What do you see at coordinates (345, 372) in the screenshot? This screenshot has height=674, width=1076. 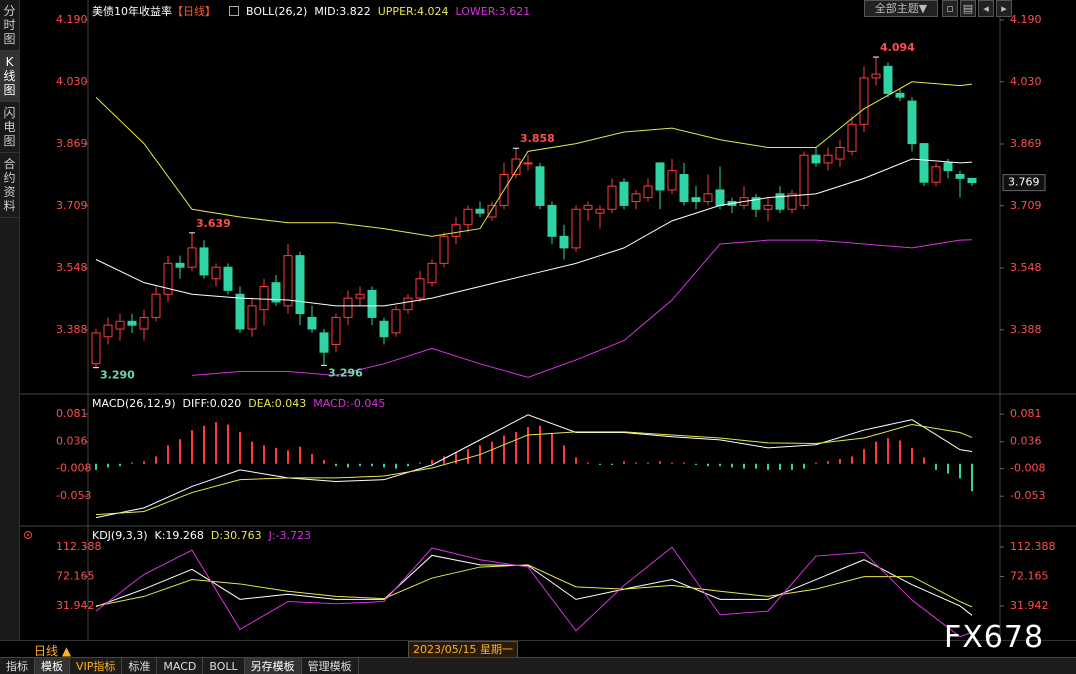 I see `extreme-label: 3.296` at bounding box center [345, 372].